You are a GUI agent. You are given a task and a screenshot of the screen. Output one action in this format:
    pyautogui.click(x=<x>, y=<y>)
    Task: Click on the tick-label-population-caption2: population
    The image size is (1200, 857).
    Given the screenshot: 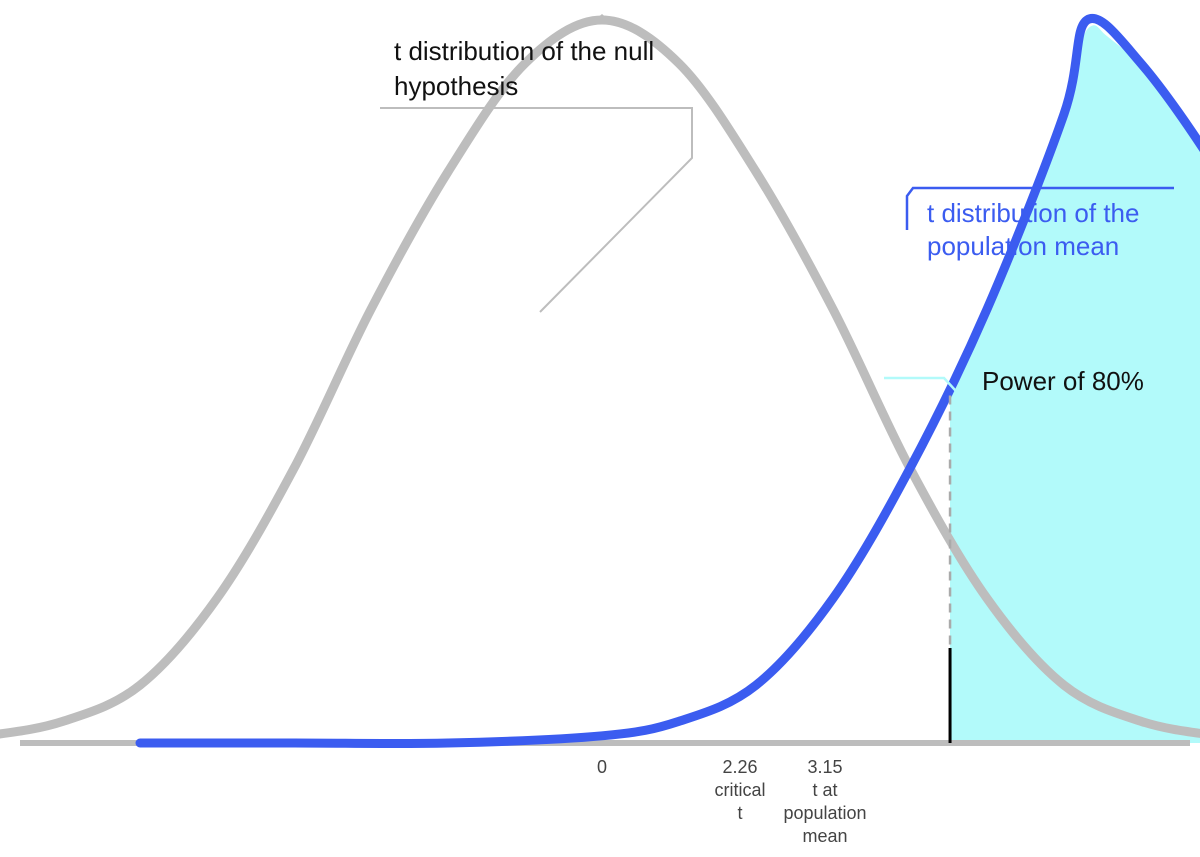 What is the action you would take?
    pyautogui.click(x=824, y=813)
    